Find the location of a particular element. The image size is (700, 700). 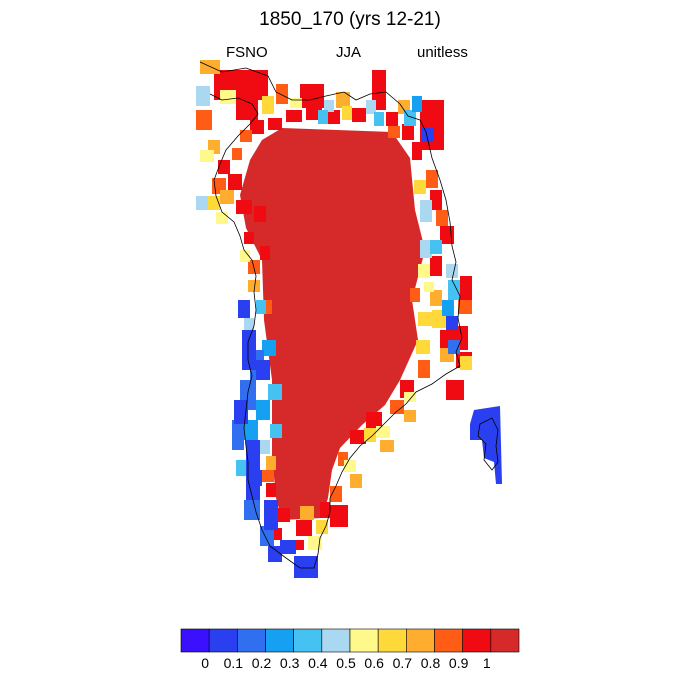

colorbar-boxes is located at coordinates (350, 640).